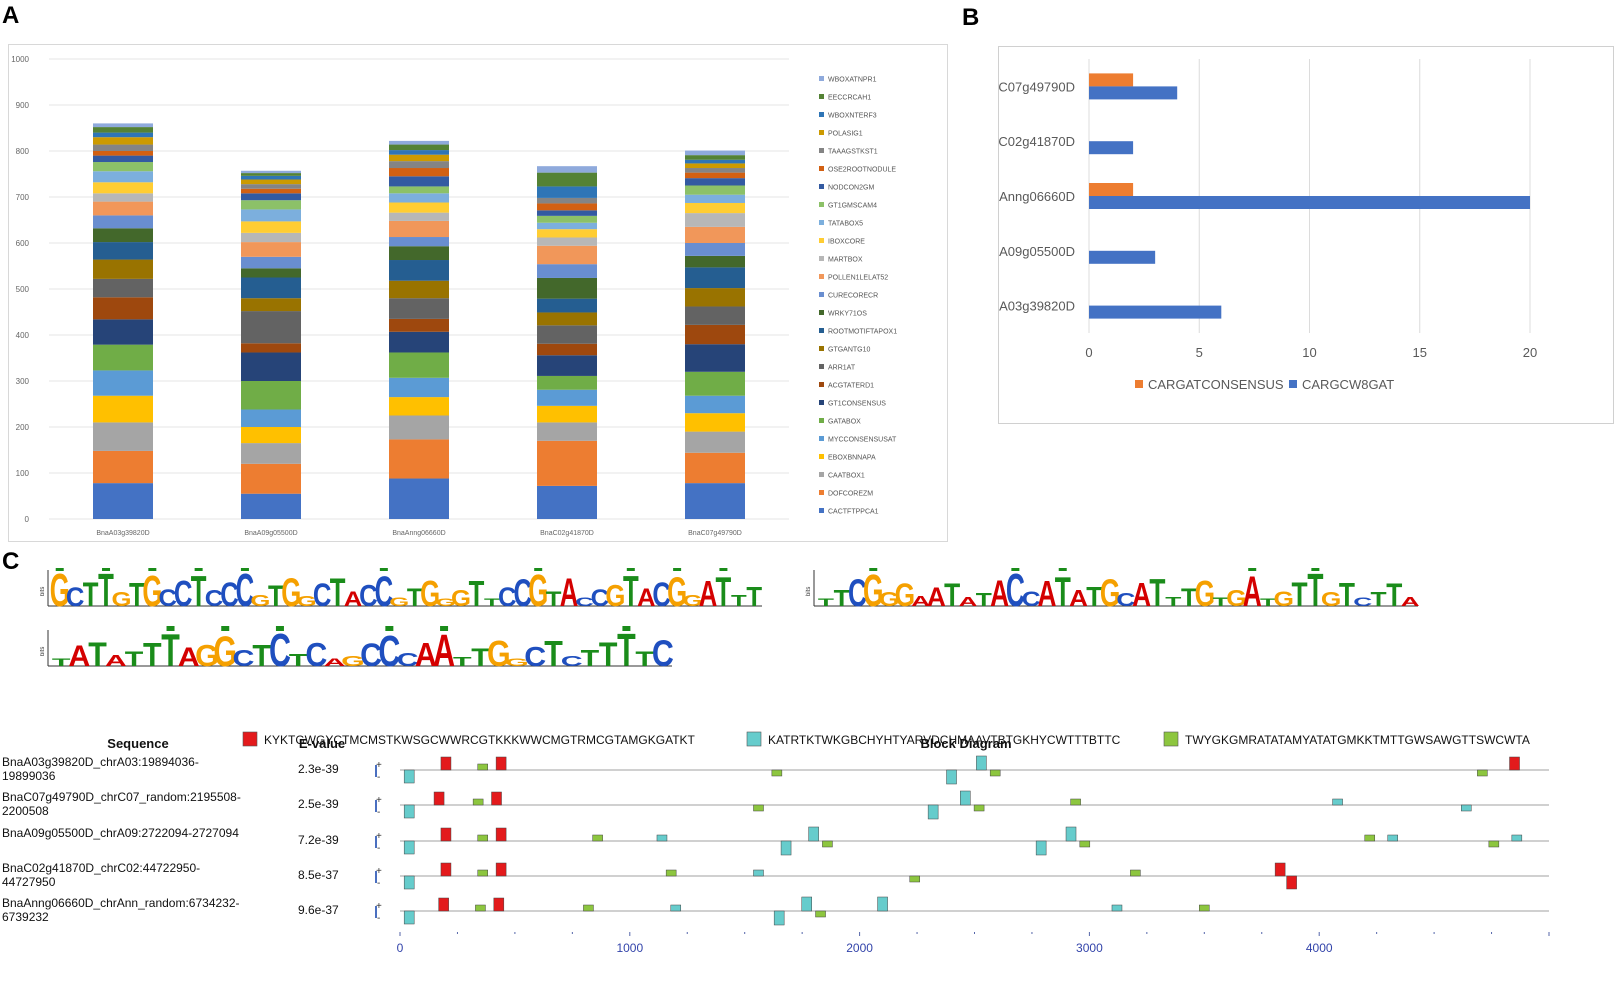 The height and width of the screenshot is (991, 1623). I want to click on header-block-diagram: Block Diagram, so click(965, 743).